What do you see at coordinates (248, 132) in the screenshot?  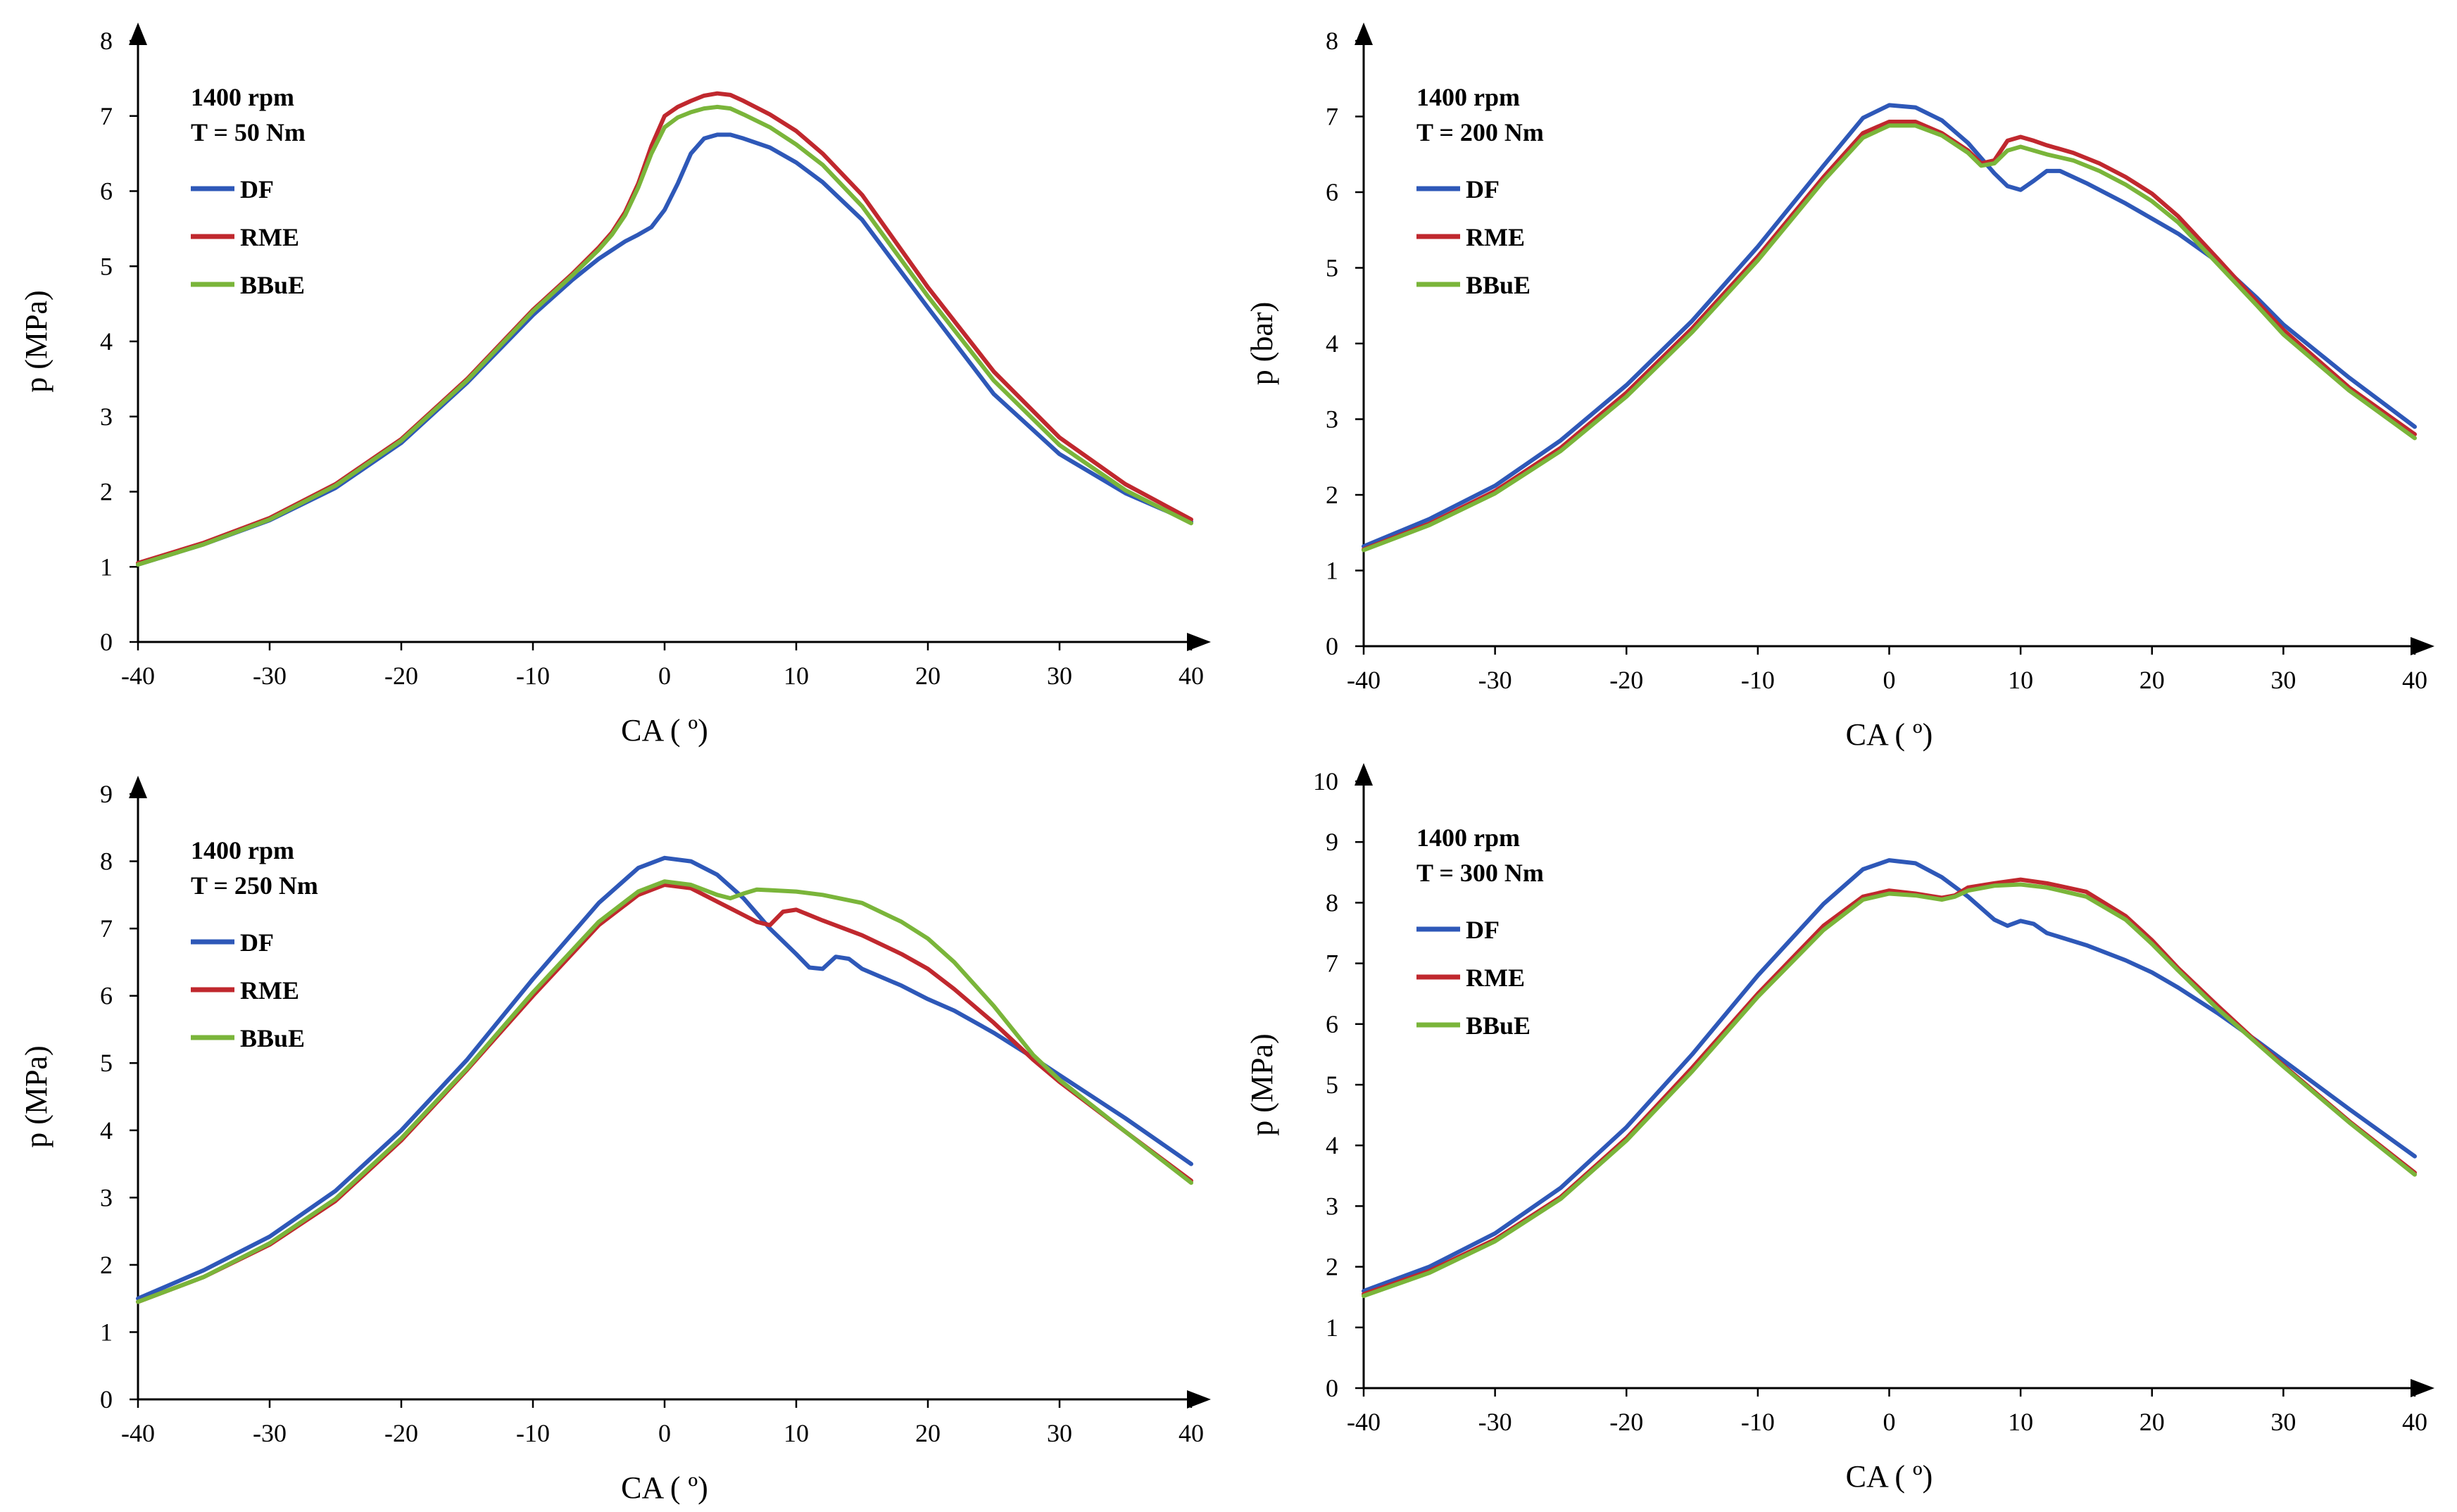 I see `condition-annotation: T = 50 Nm` at bounding box center [248, 132].